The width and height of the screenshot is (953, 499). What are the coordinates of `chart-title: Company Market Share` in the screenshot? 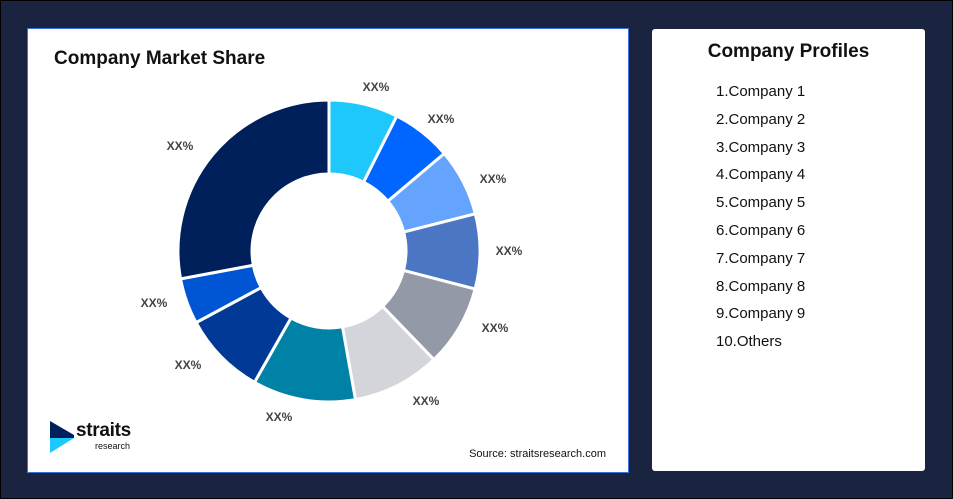 It's located at (160, 58).